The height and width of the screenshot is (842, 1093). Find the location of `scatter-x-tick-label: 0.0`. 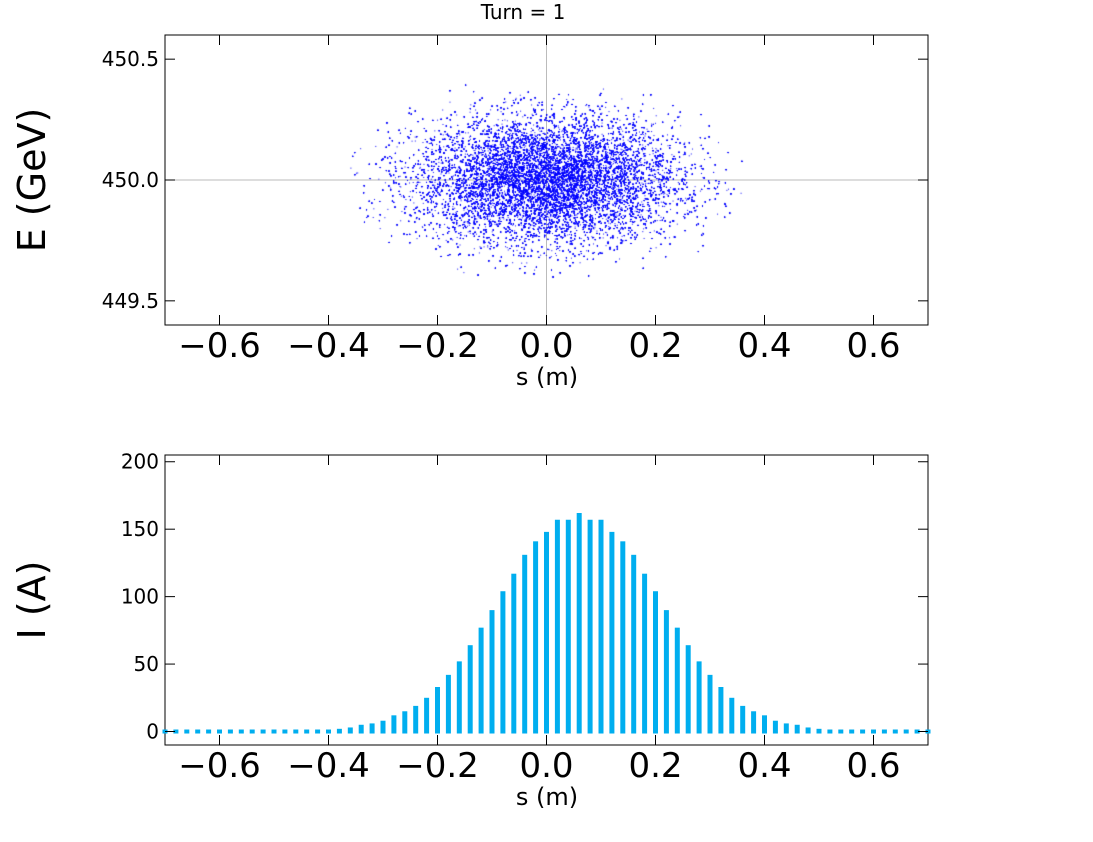

scatter-x-tick-label: 0.0 is located at coordinates (546, 346).